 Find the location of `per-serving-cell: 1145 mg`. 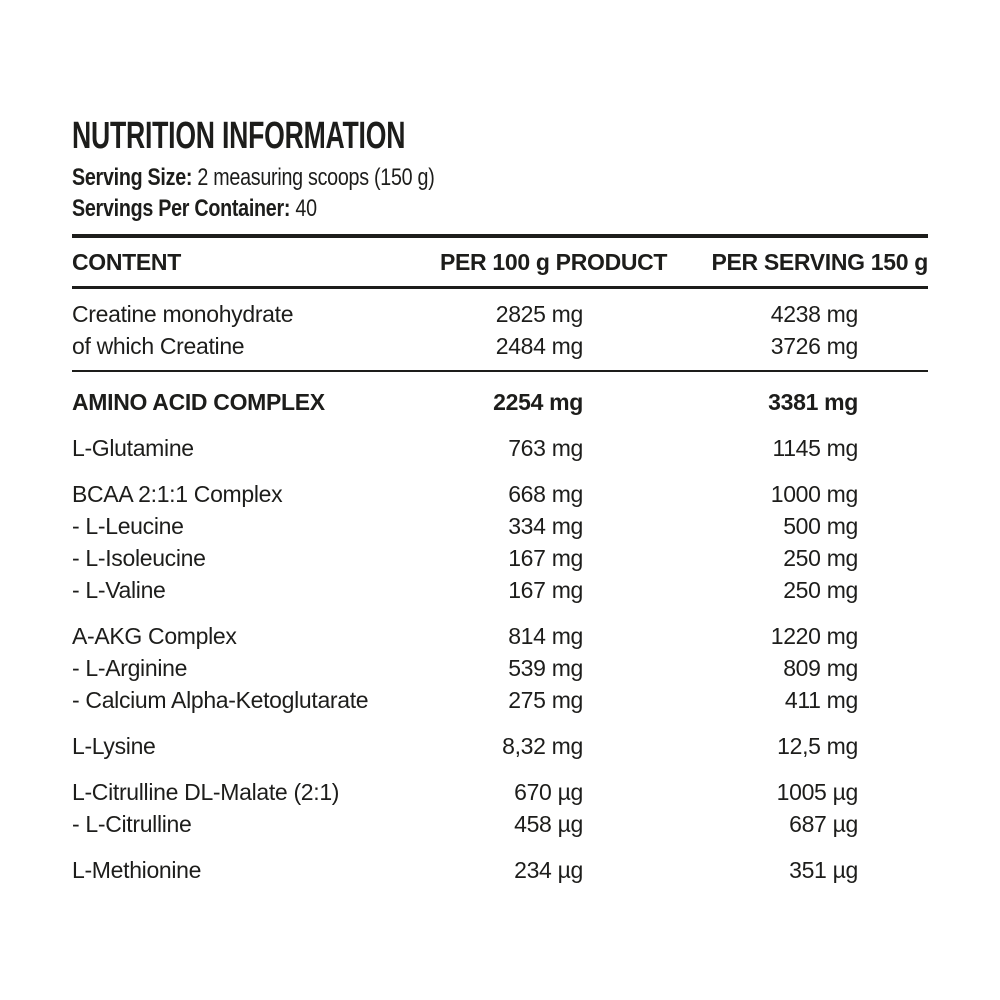

per-serving-cell: 1145 mg is located at coordinates (815, 448).